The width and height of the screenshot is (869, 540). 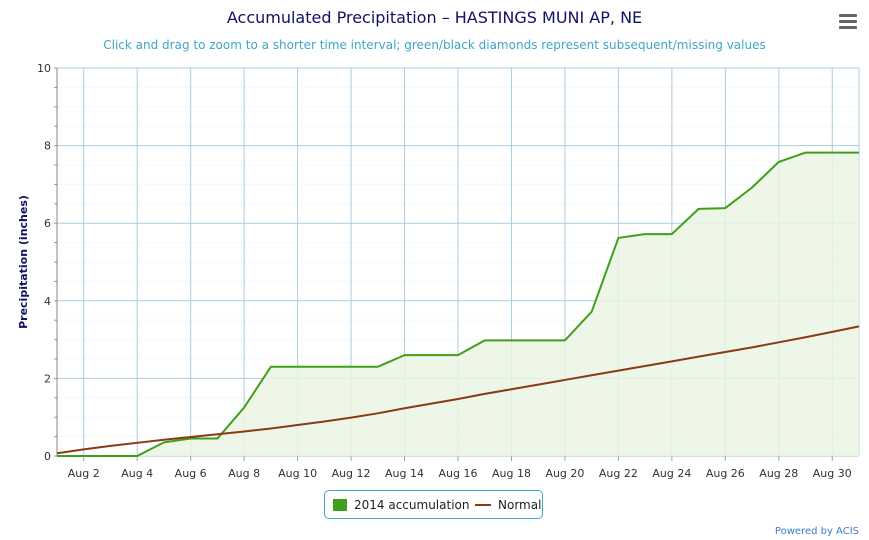 I want to click on legend-normal-label: Normal, so click(x=520, y=504).